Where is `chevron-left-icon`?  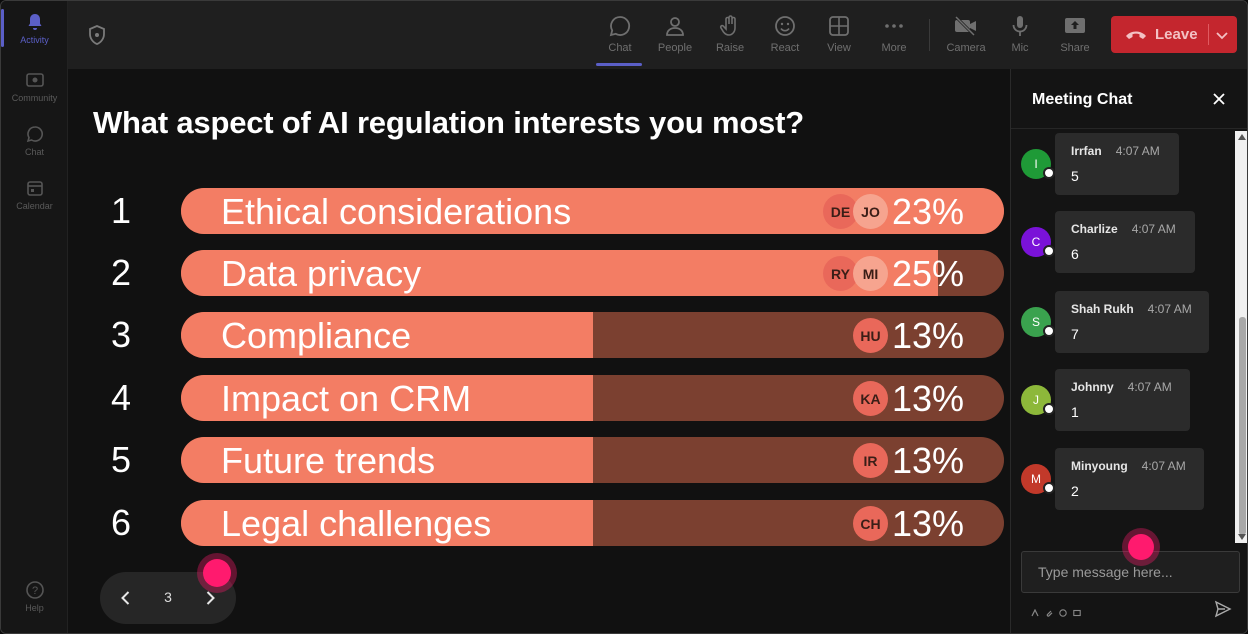 chevron-left-icon is located at coordinates (126, 598).